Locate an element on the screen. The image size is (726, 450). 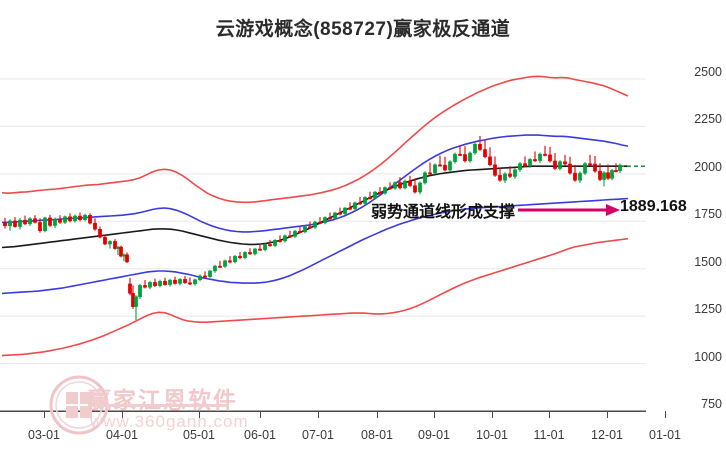
y-axis-label: 1000 is located at coordinates (708, 356).